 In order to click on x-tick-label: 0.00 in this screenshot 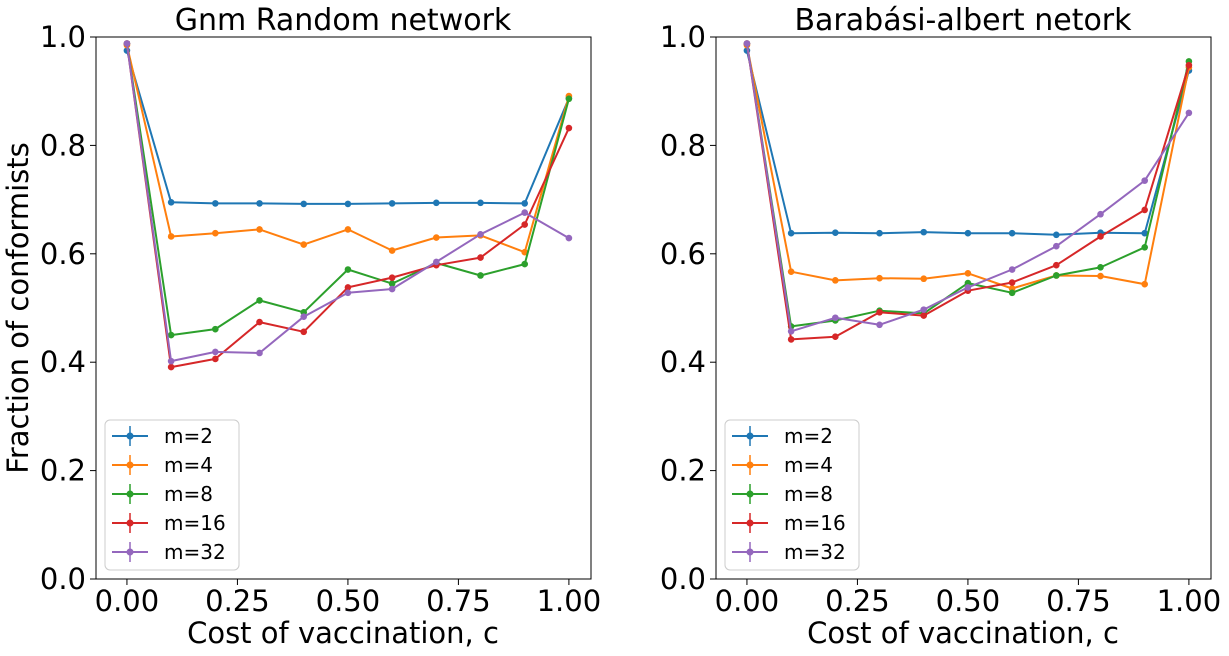, I will do `click(127, 601)`.